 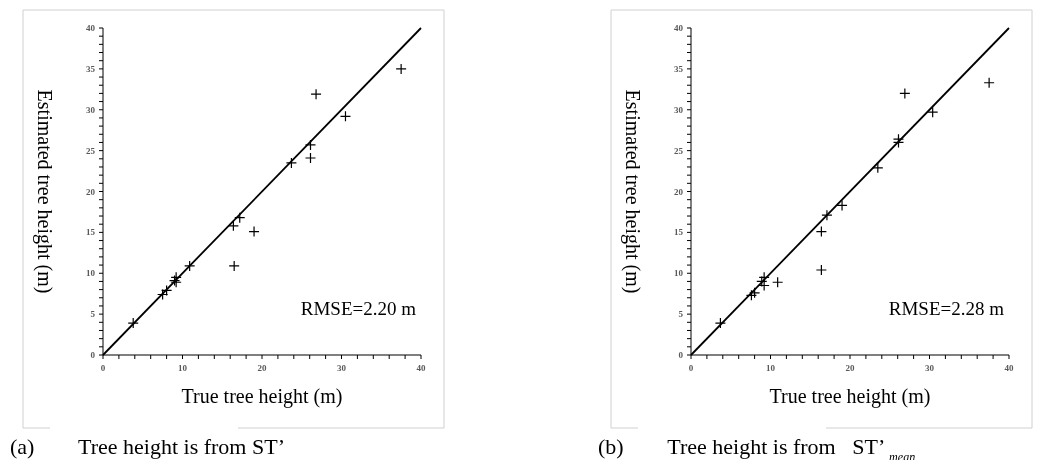 I want to click on annotation: RMSE=2.20 m, so click(x=358, y=308).